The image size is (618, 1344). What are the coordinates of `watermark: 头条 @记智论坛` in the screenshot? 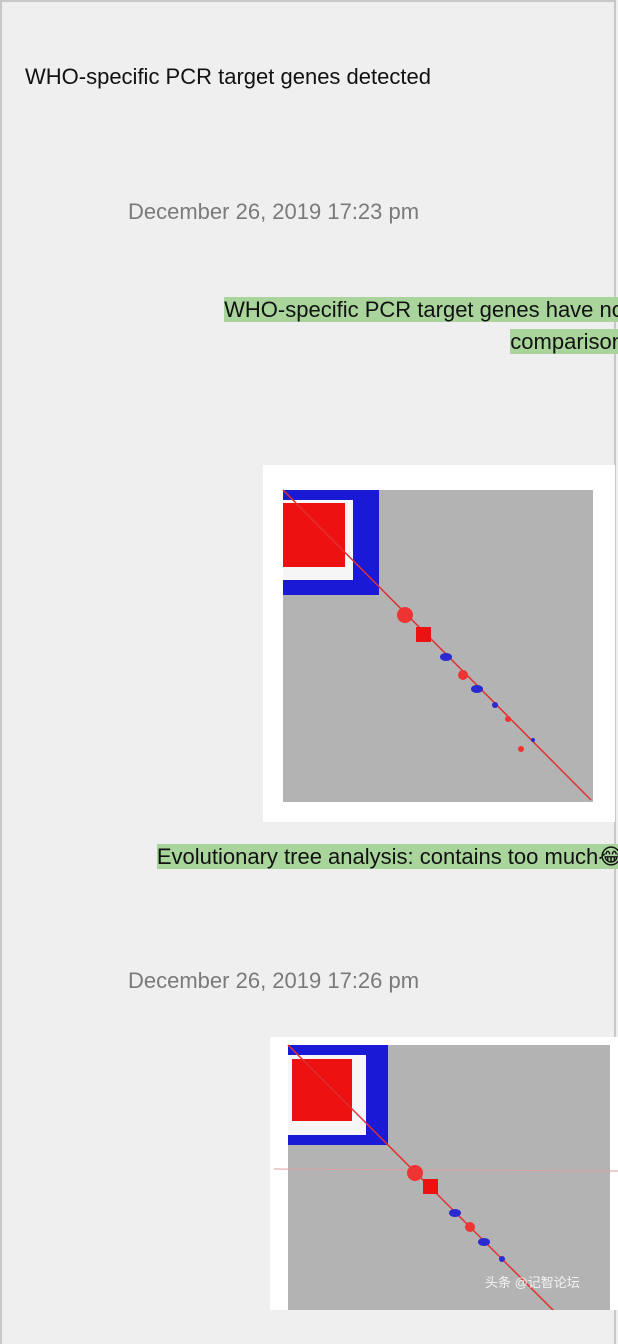 It's located at (532, 1282).